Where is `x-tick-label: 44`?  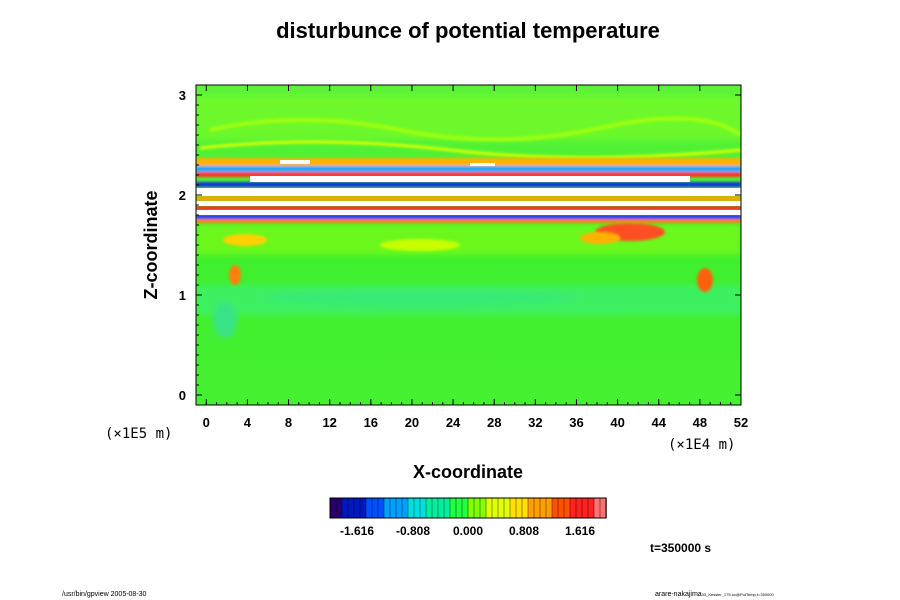 x-tick-label: 44 is located at coordinates (659, 422).